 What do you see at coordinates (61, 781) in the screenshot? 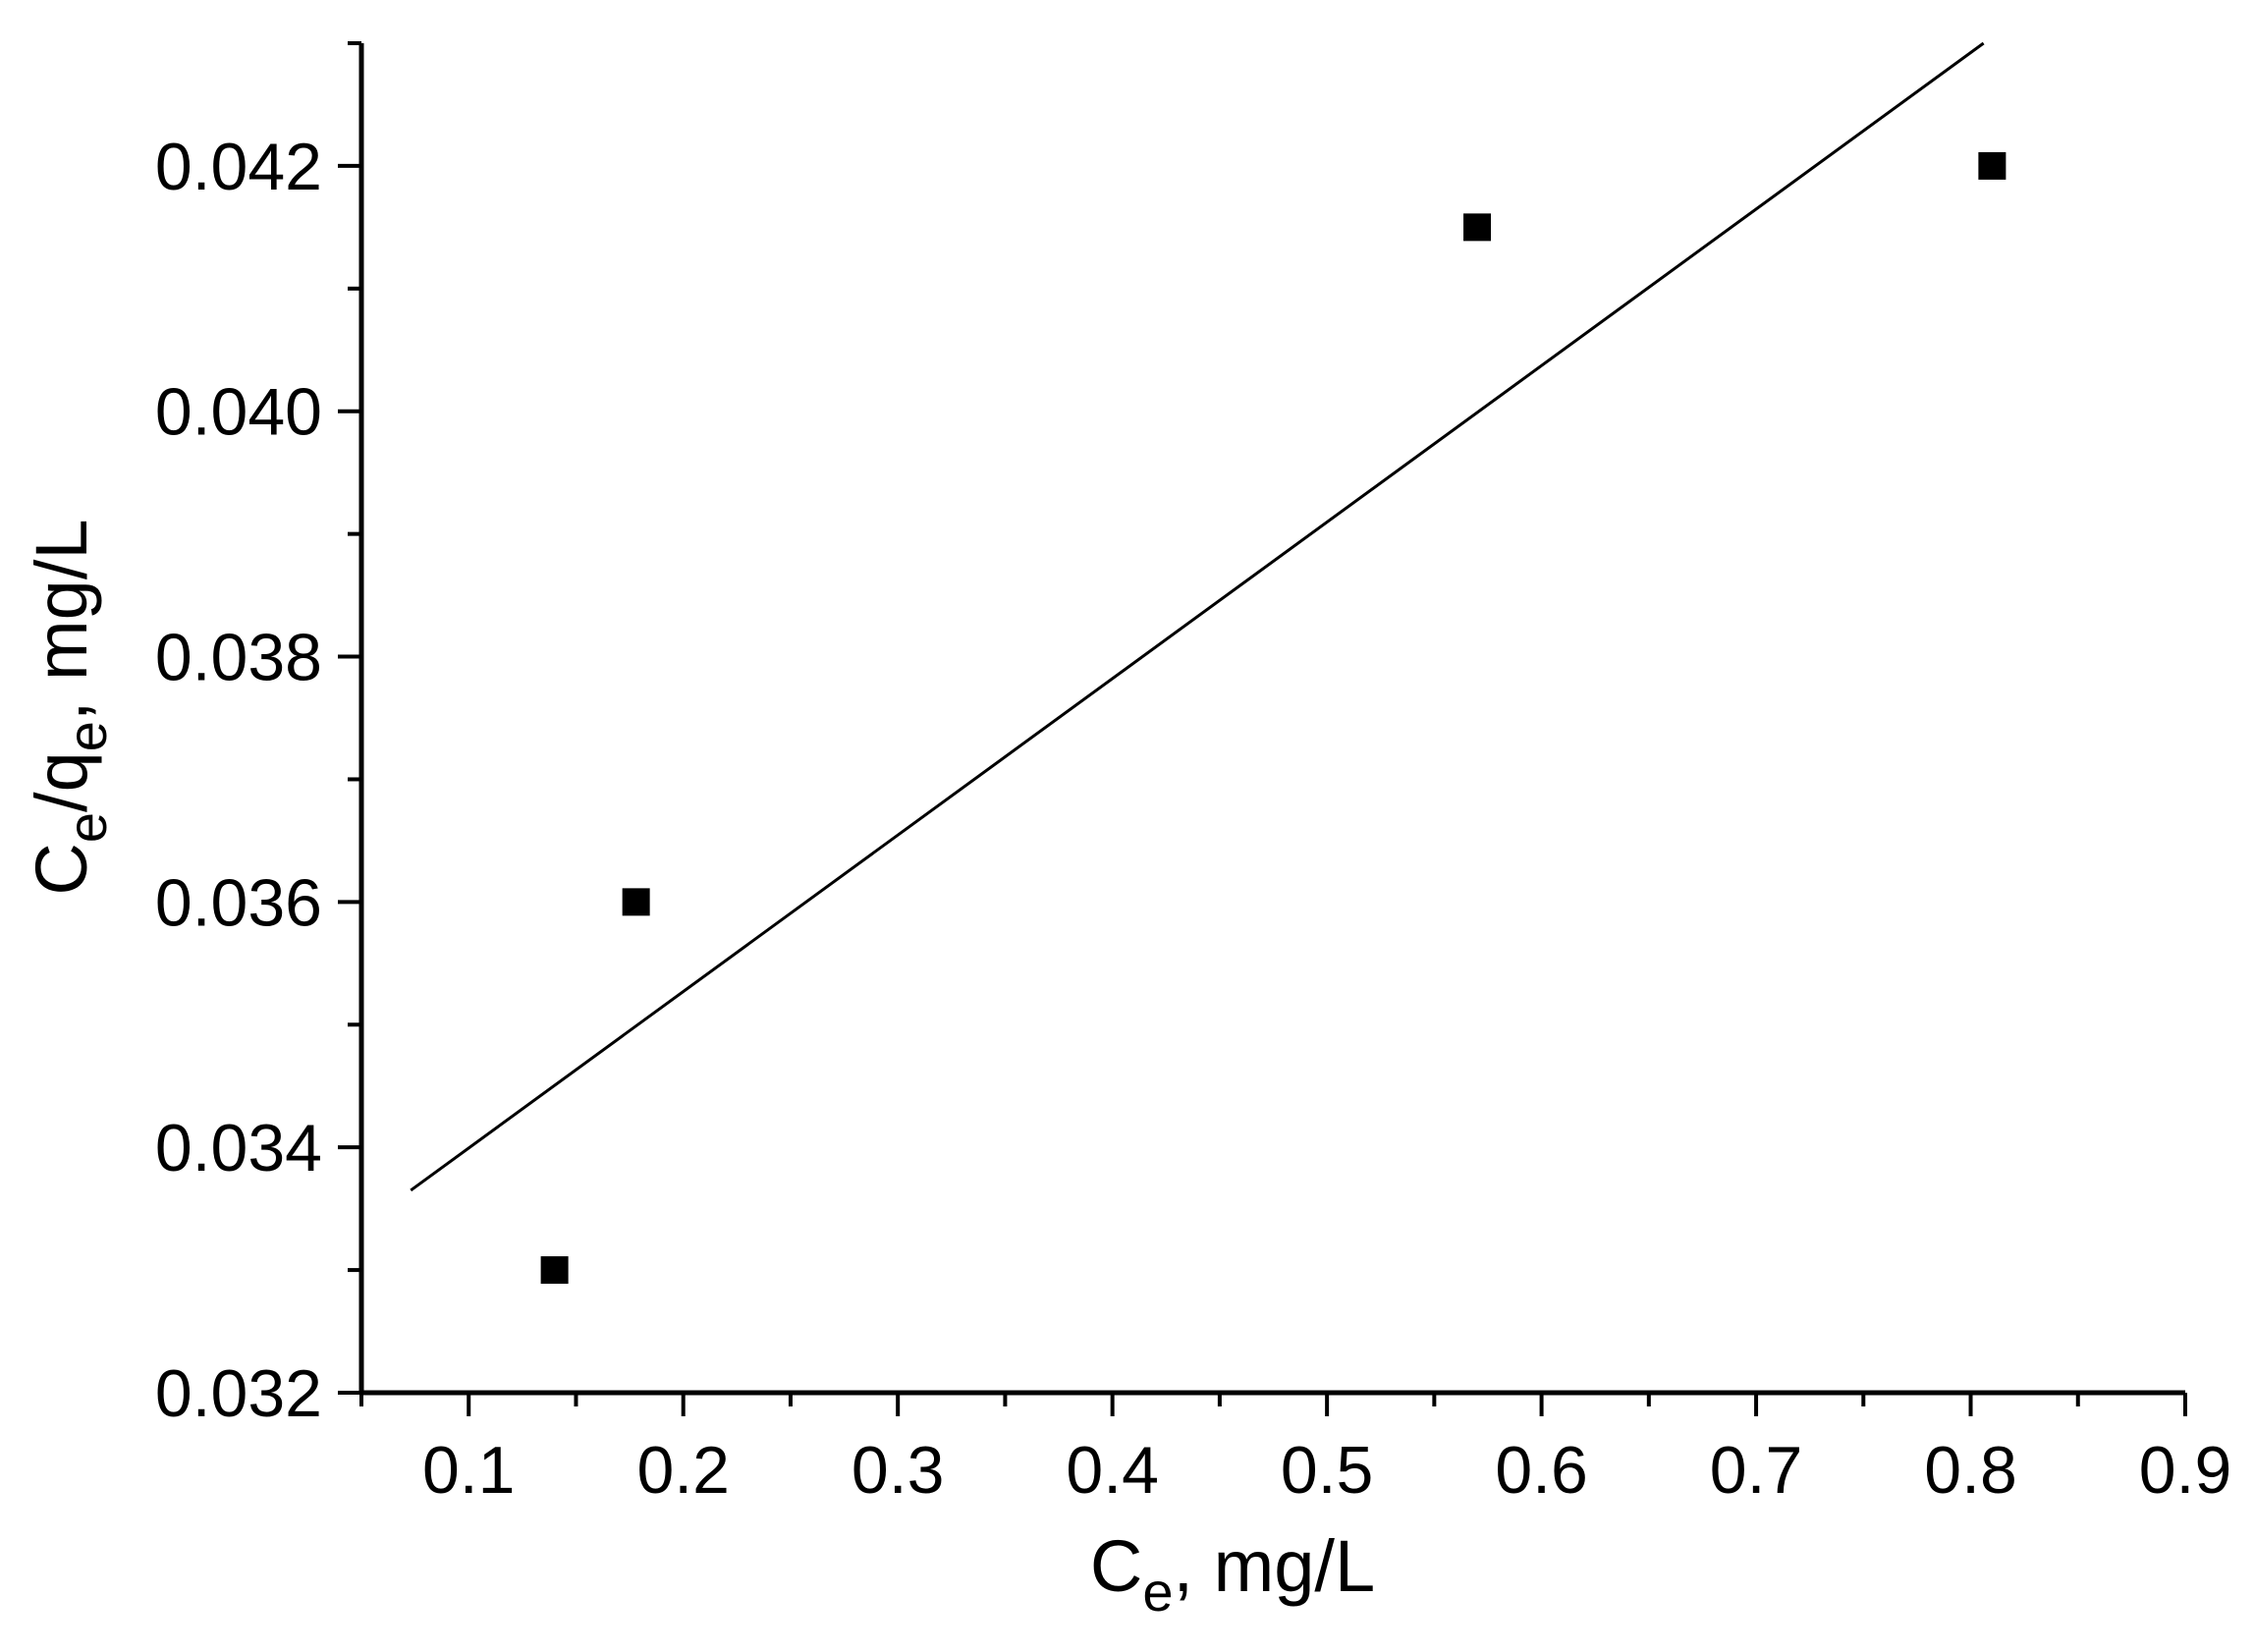
I see `y-title-mid: /q` at bounding box center [61, 781].